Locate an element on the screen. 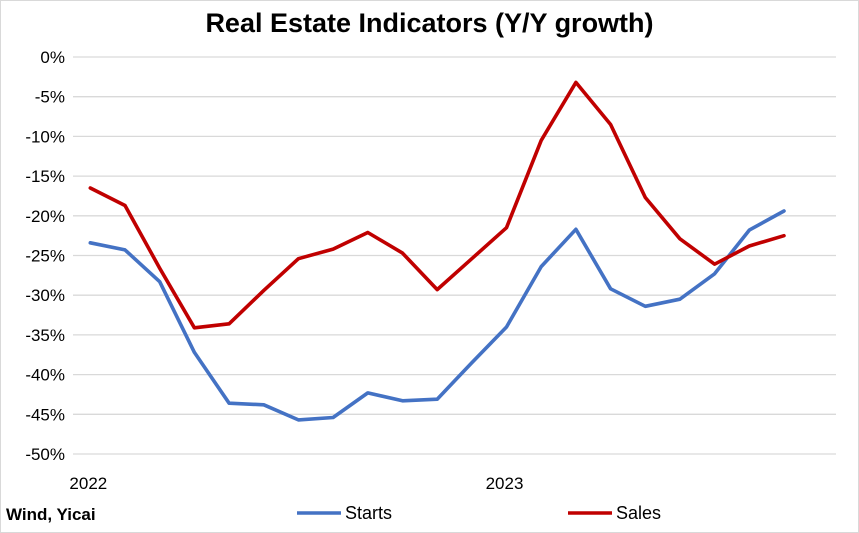  x-axis-ticks: 2022 2023 is located at coordinates (296, 483).